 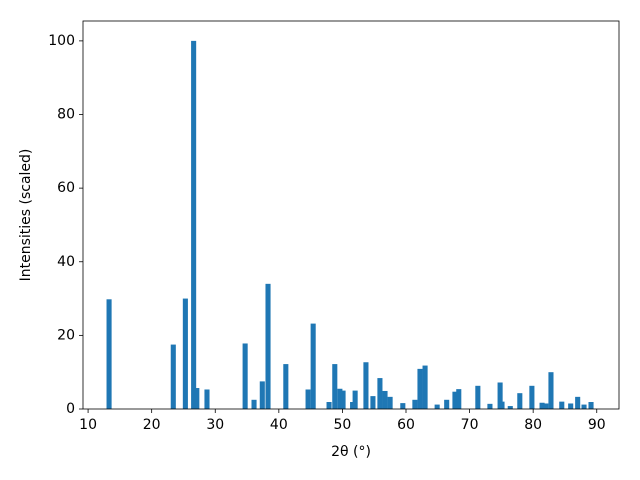 I want to click on y-tick-label: 100, so click(x=61, y=41).